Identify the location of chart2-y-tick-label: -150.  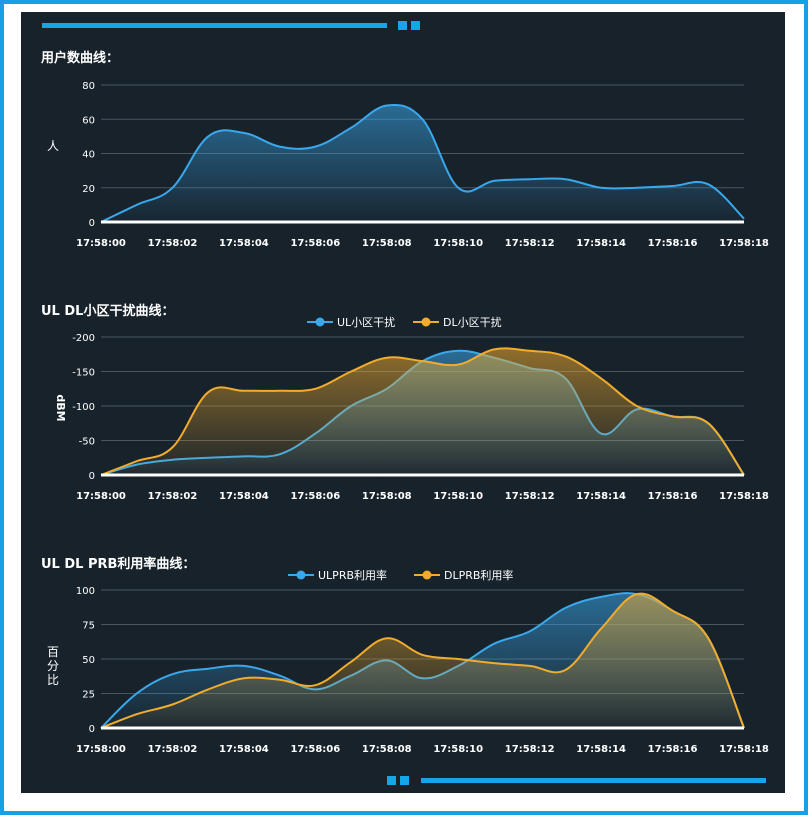
(83, 373).